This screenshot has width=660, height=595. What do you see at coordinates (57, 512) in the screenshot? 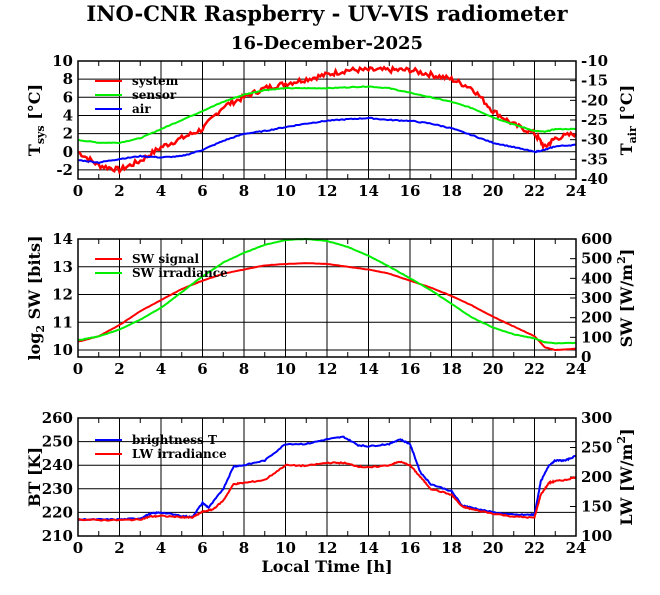
I see `y-tick-label: 220` at bounding box center [57, 512].